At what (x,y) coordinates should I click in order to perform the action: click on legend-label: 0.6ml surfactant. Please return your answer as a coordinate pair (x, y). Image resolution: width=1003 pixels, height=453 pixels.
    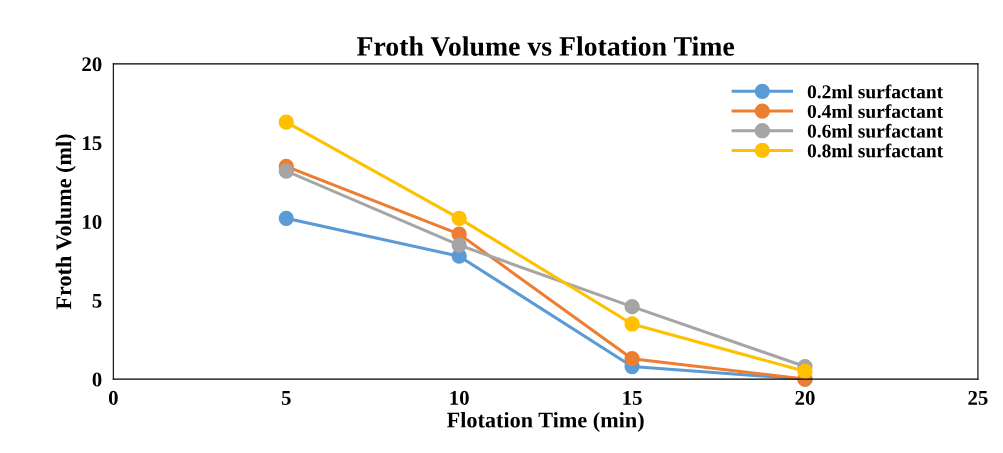
    Looking at the image, I should click on (875, 130).